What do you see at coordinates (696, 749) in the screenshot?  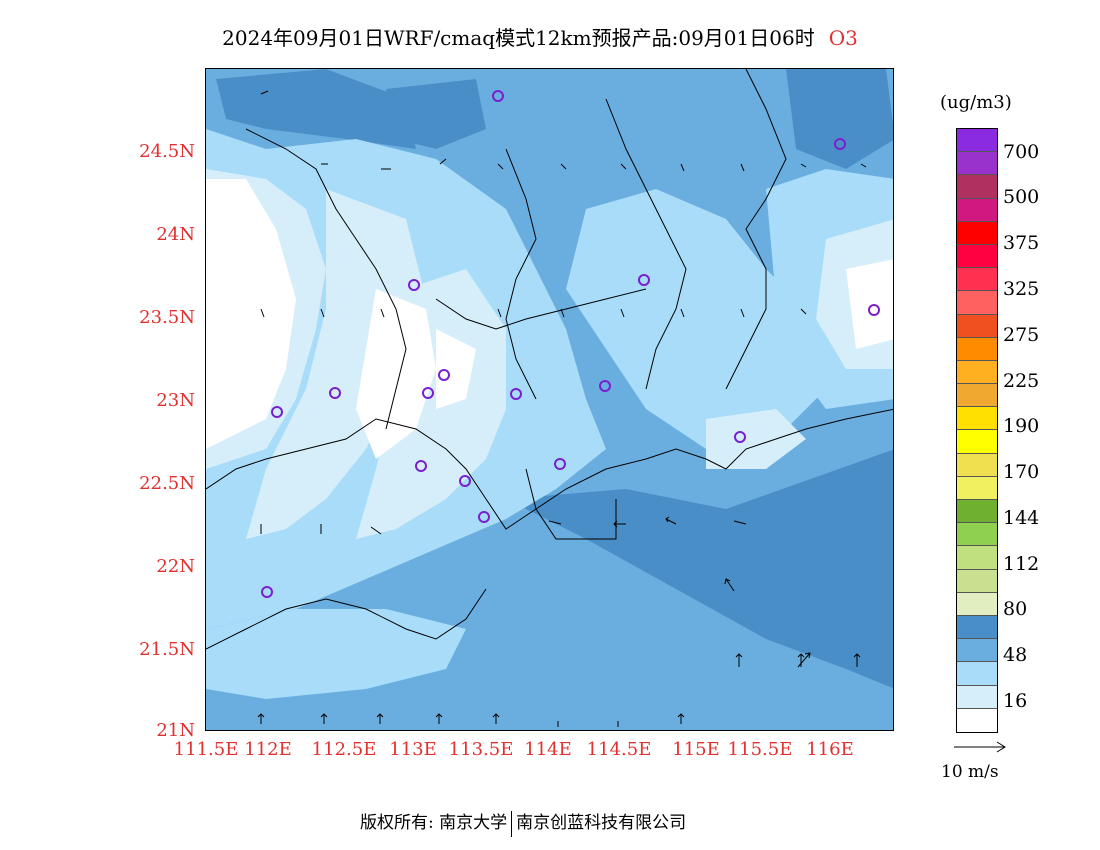 I see `lon-label-115E: 115E` at bounding box center [696, 749].